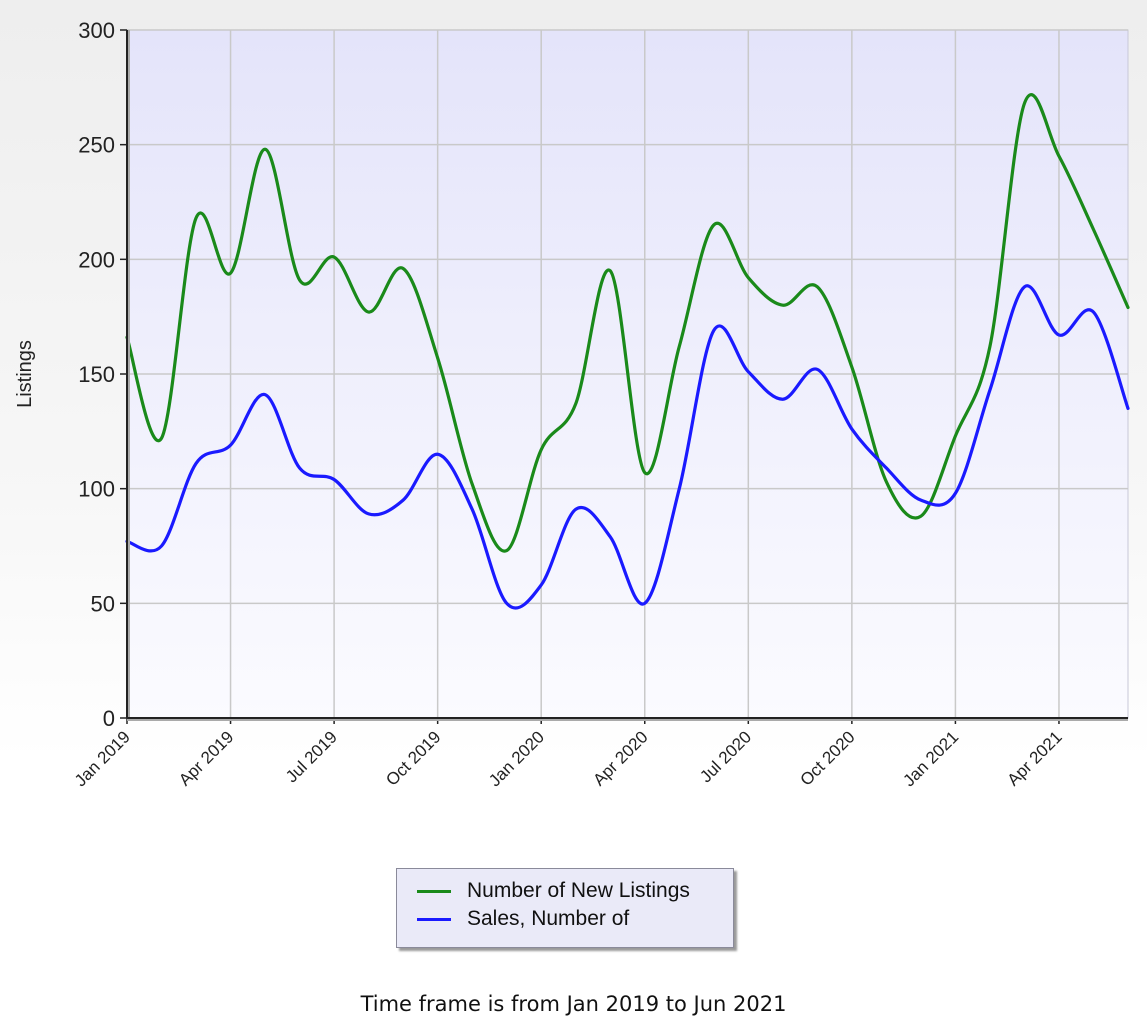 The height and width of the screenshot is (1029, 1147). What do you see at coordinates (1035, 758) in the screenshot?
I see `x-tick-label: Apr 2021` at bounding box center [1035, 758].